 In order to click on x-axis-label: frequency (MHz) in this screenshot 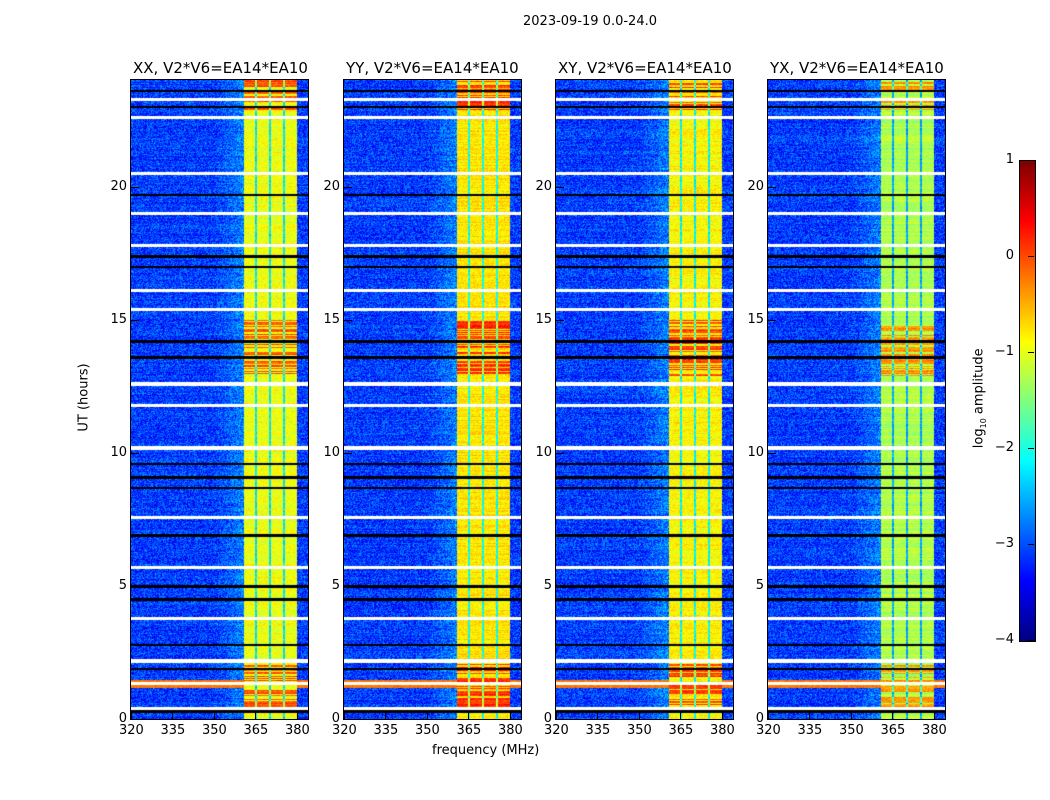, I will do `click(486, 750)`.